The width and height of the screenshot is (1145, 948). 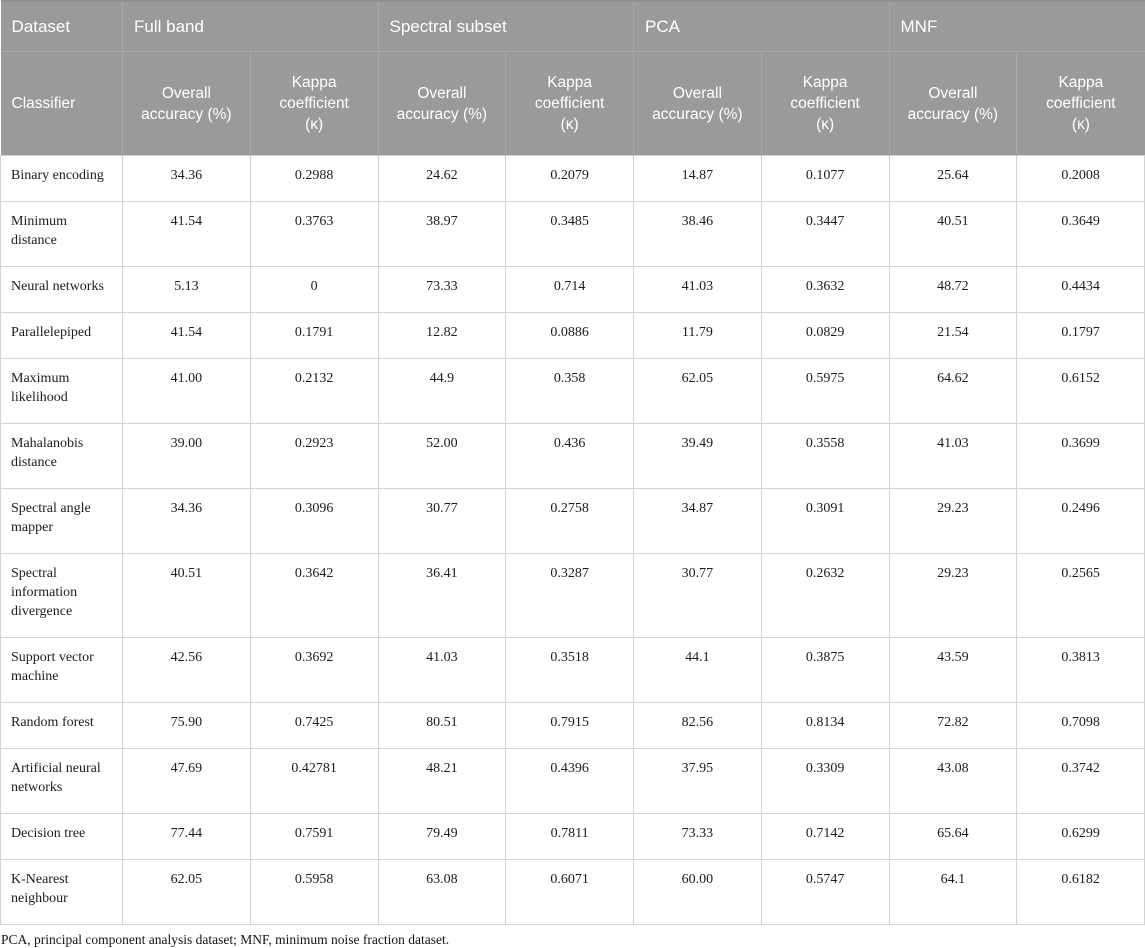 I want to click on header-overall-accuracy-spectral-subset: Overall accuracy (%), so click(x=442, y=103).